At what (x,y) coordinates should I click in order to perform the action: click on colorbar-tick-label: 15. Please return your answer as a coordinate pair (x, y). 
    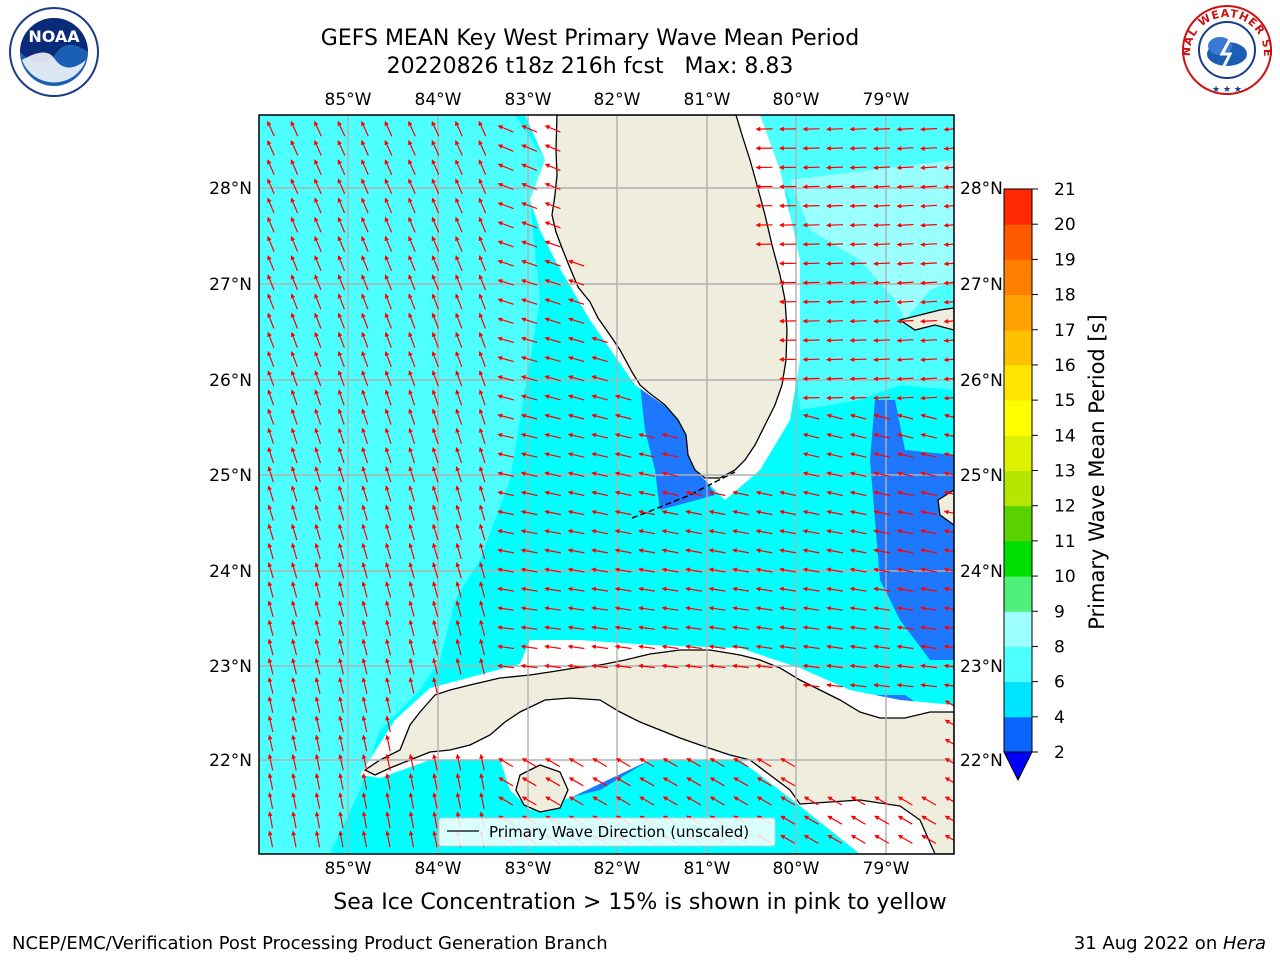
    Looking at the image, I should click on (1065, 401).